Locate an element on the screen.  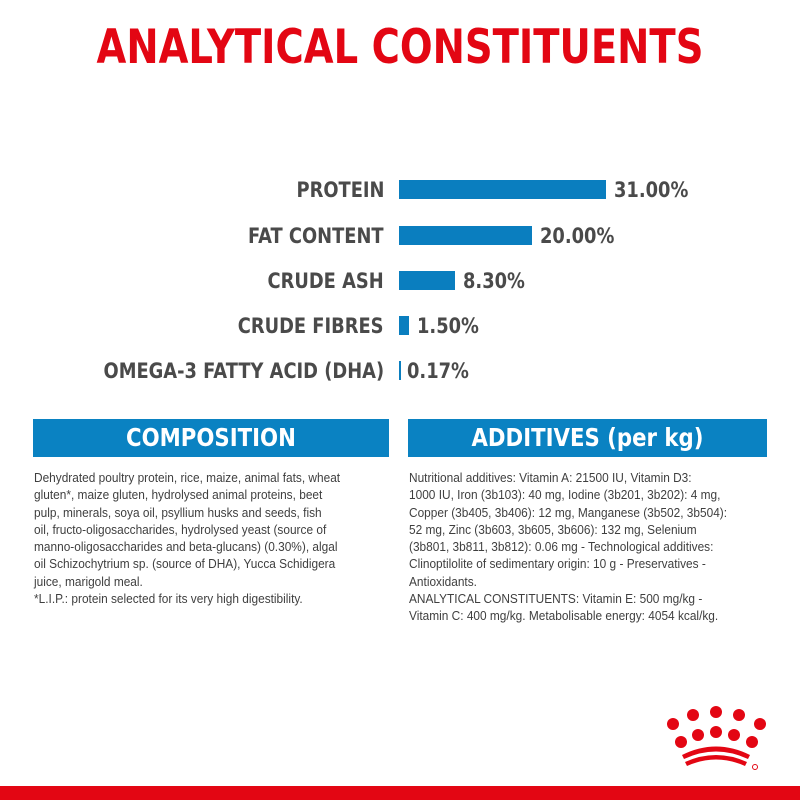
chart-row-crude-ash: CRUDE ASH 8.30% is located at coordinates (400, 281).